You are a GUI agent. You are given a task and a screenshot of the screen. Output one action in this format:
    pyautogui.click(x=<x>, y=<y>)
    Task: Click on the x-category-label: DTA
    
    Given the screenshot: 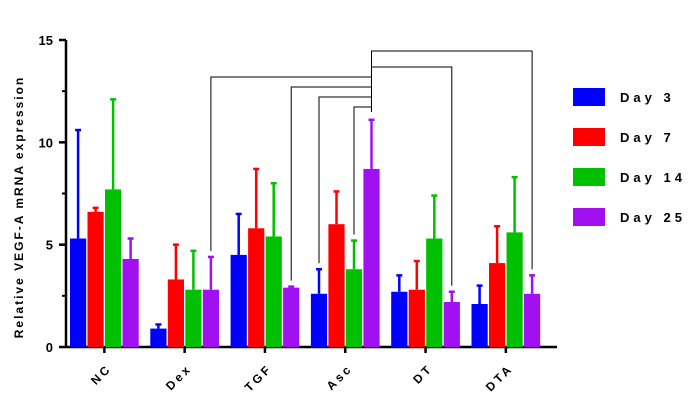 What is the action you would take?
    pyautogui.click(x=499, y=377)
    